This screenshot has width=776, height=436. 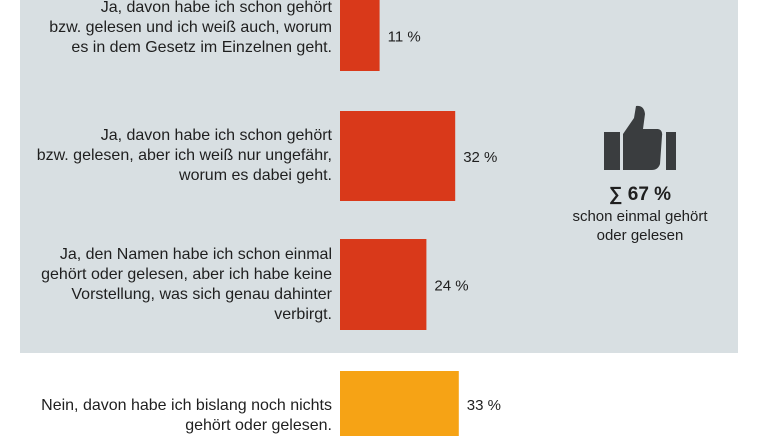 I want to click on value-label-1: 11 %, so click(x=404, y=37).